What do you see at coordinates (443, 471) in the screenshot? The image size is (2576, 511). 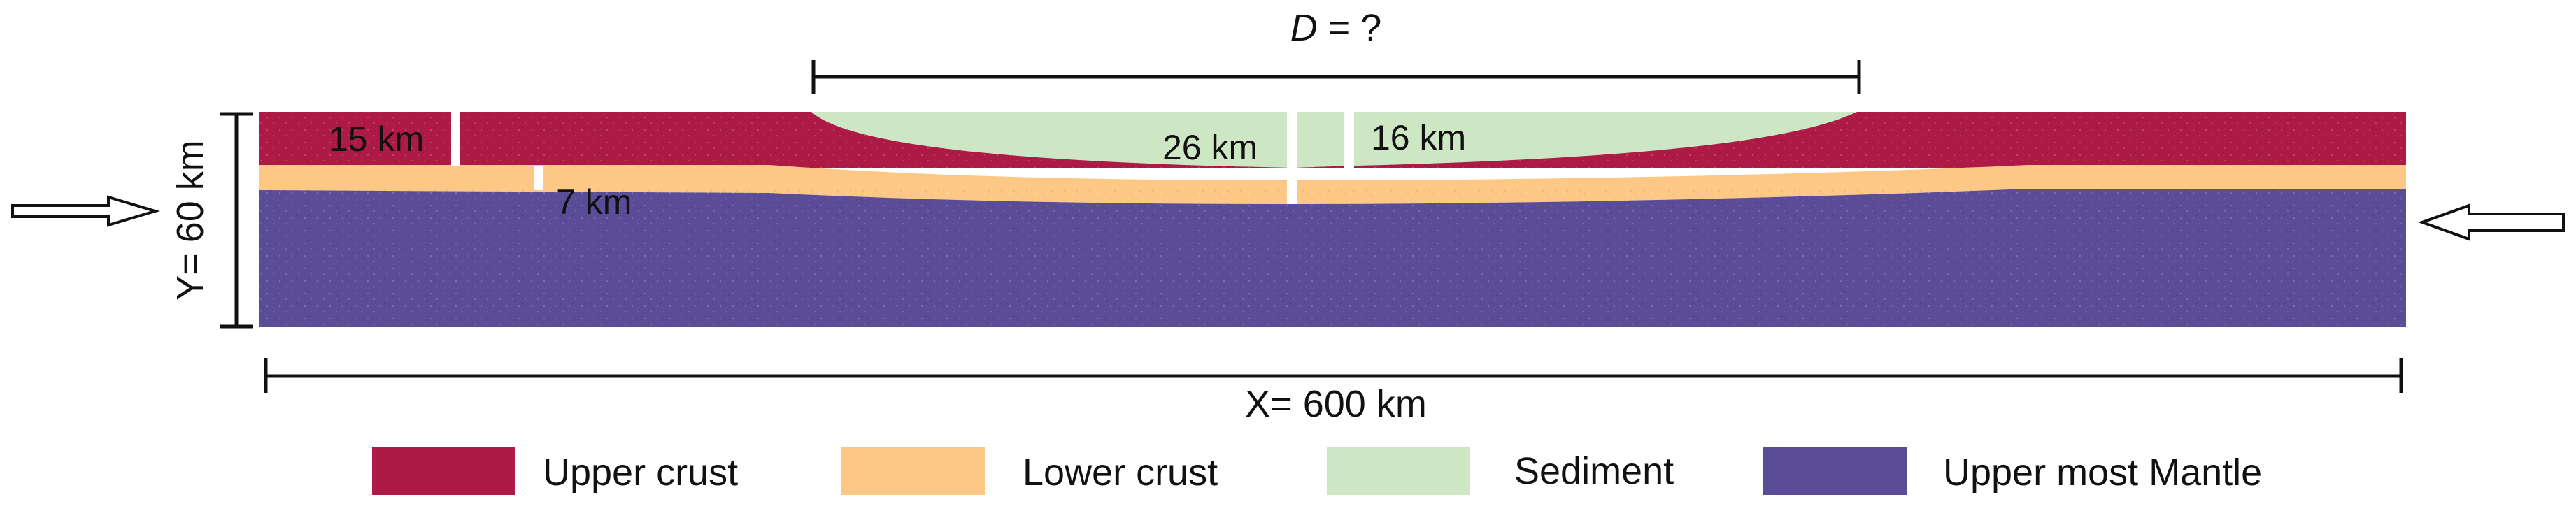 I see `legend-swatch-upper-crust` at bounding box center [443, 471].